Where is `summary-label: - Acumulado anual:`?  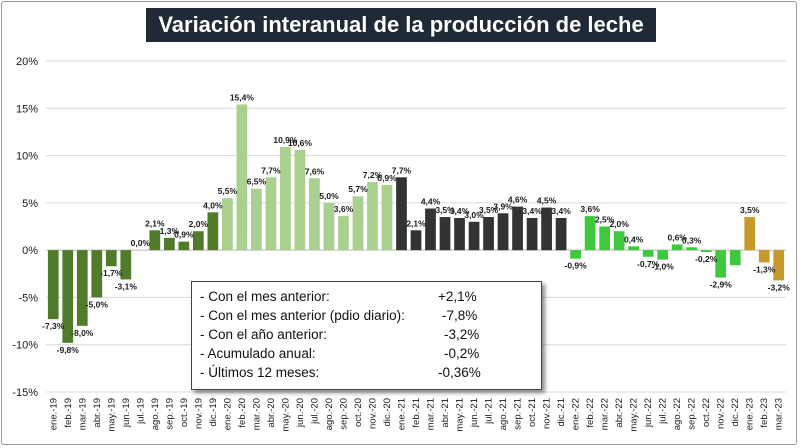
summary-label: - Acumulado anual: is located at coordinates (258, 353).